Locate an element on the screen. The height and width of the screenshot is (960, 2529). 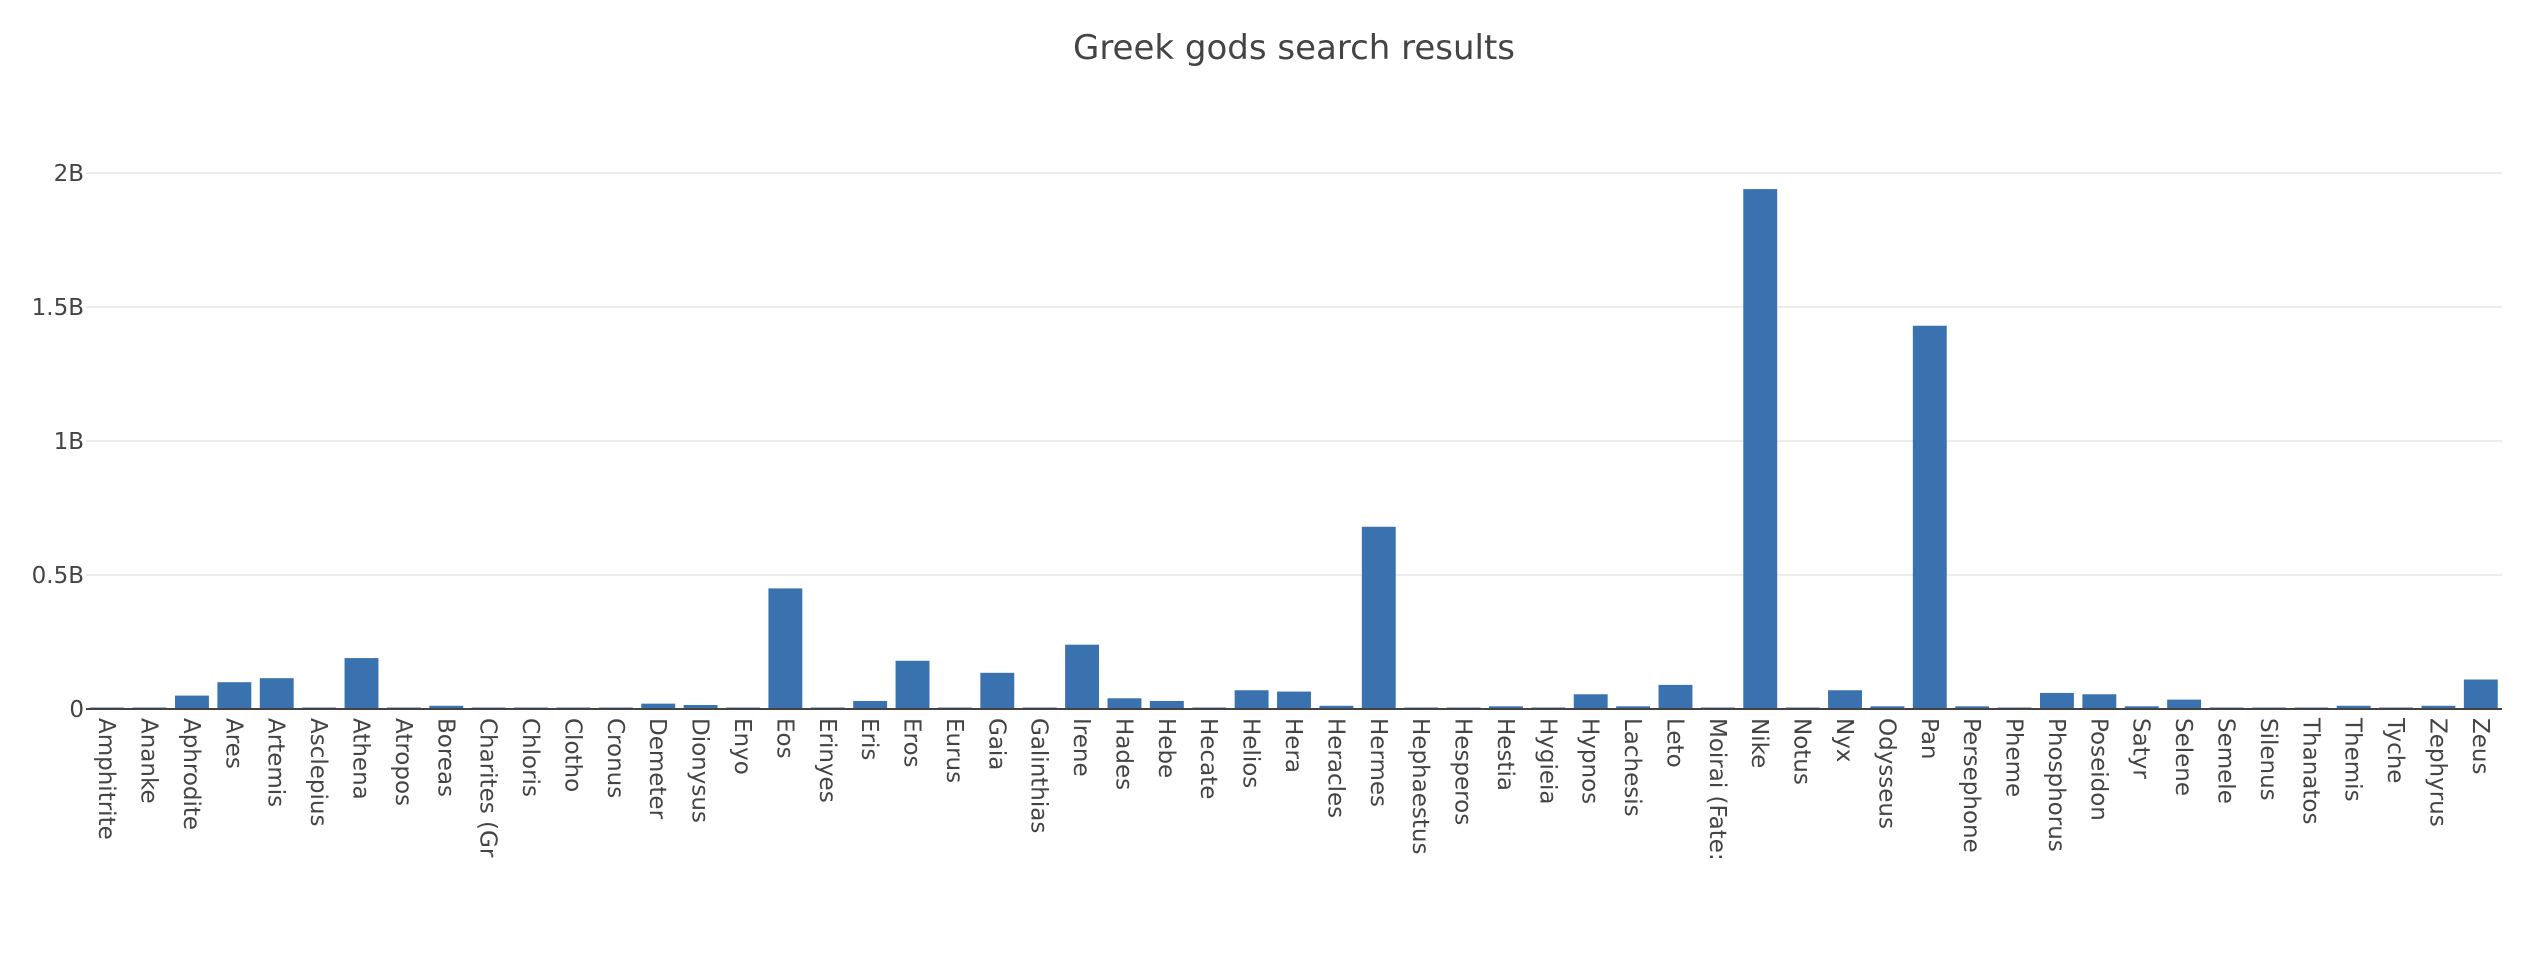
x-tick-label: Eris is located at coordinates (869, 739).